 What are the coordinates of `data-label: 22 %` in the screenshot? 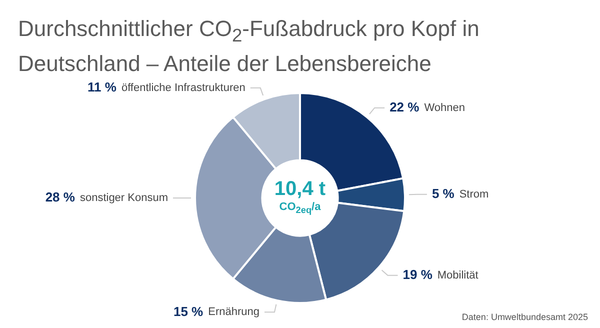 It's located at (405, 106).